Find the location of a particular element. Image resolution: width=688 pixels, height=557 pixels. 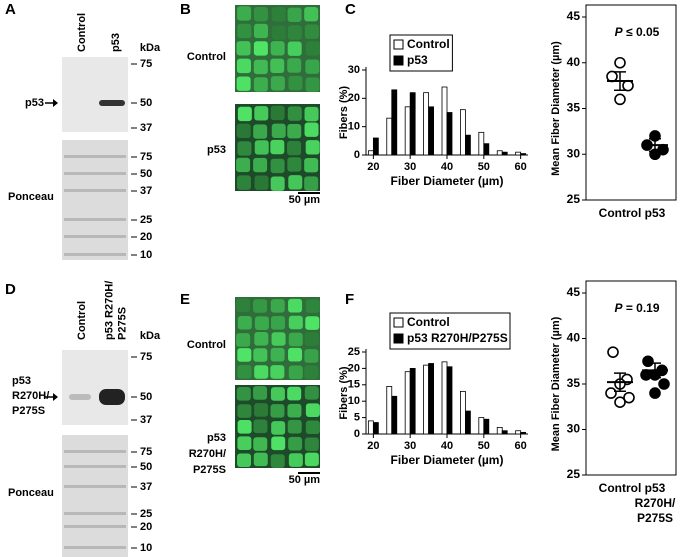

x-tick-label: 50 is located at coordinates (484, 446).